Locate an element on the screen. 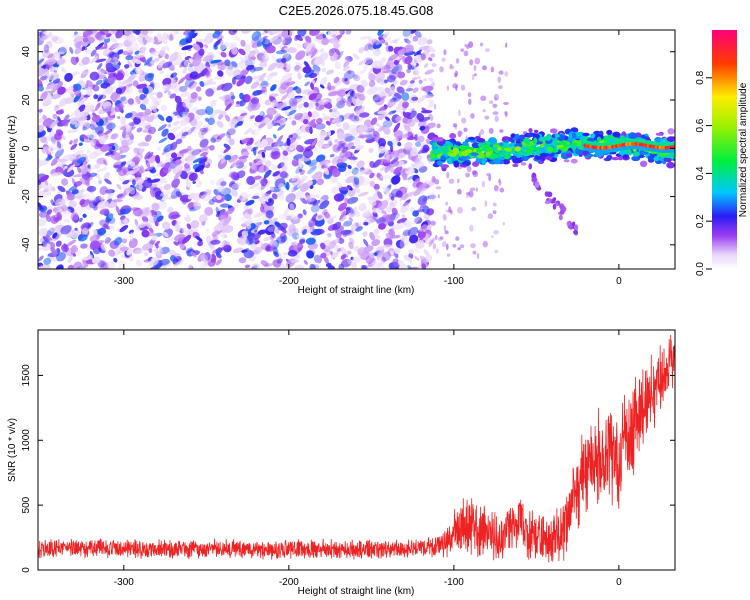 The height and width of the screenshot is (600, 750). spectrogram-x-label: Height of straight line (km) is located at coordinates (356, 290).